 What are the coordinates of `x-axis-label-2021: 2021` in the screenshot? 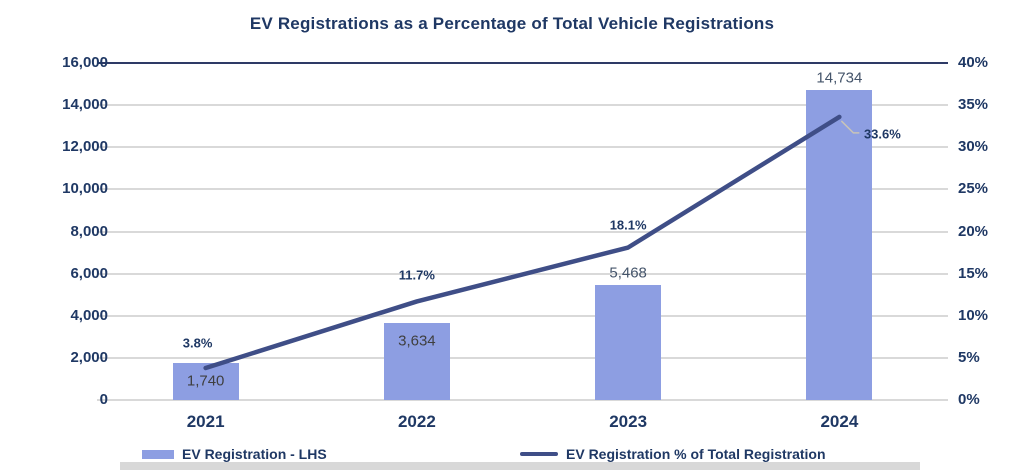 It's located at (205, 421).